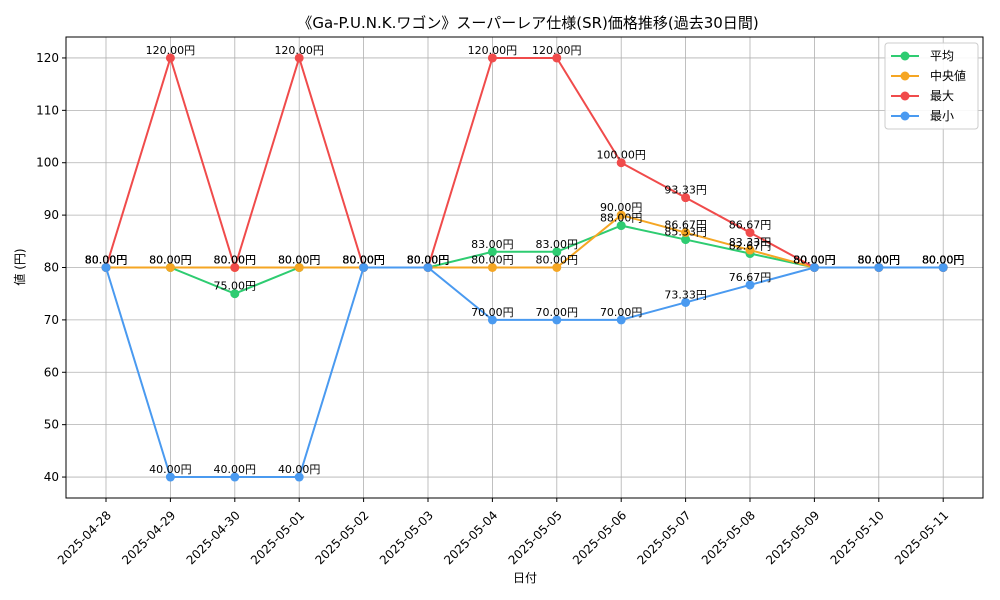 The height and width of the screenshot is (600, 1000). Describe the element at coordinates (277, 537) in the screenshot. I see `x-tick-label: 2025-05-01` at that location.